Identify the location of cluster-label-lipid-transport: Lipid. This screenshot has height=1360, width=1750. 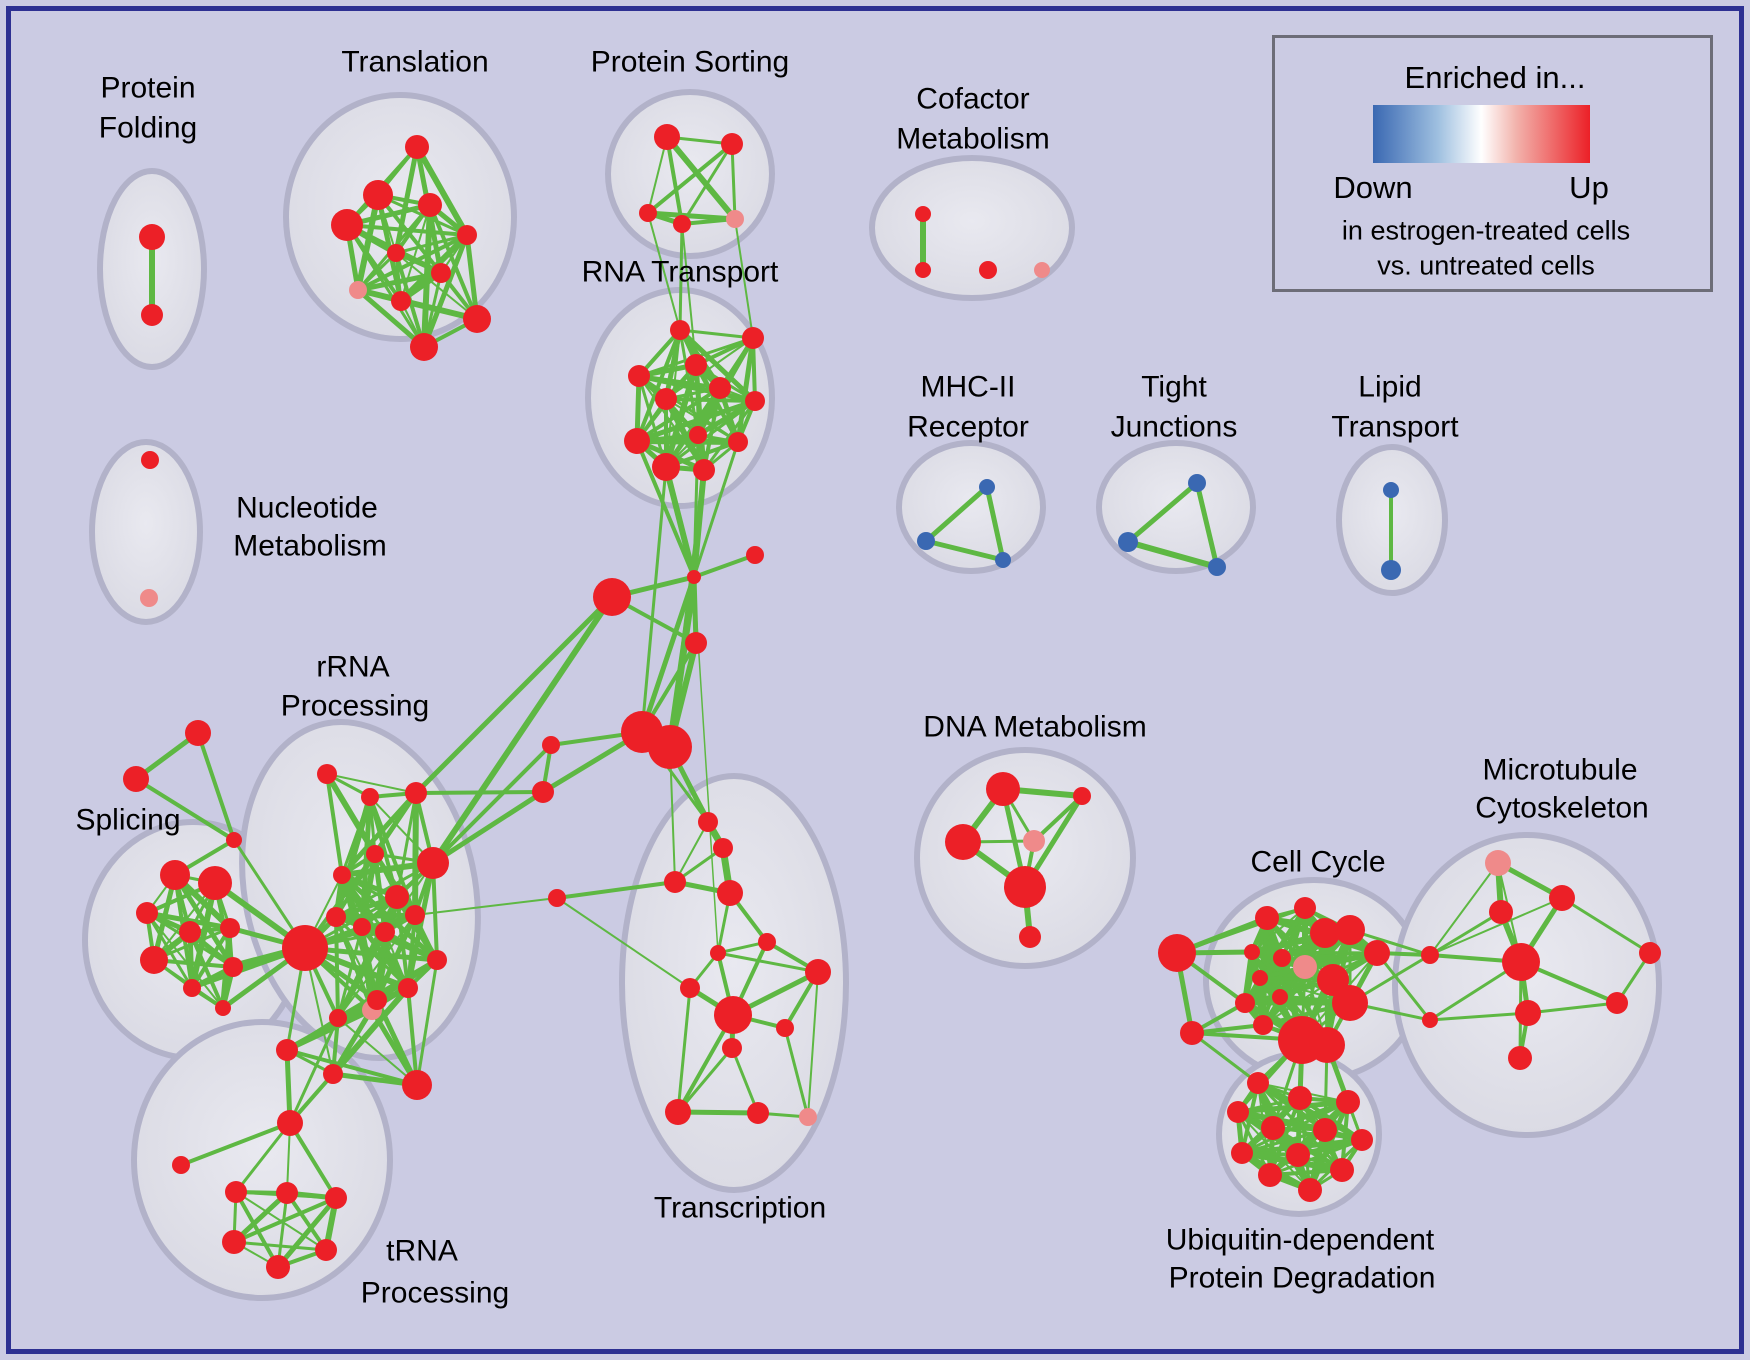
(1389, 387).